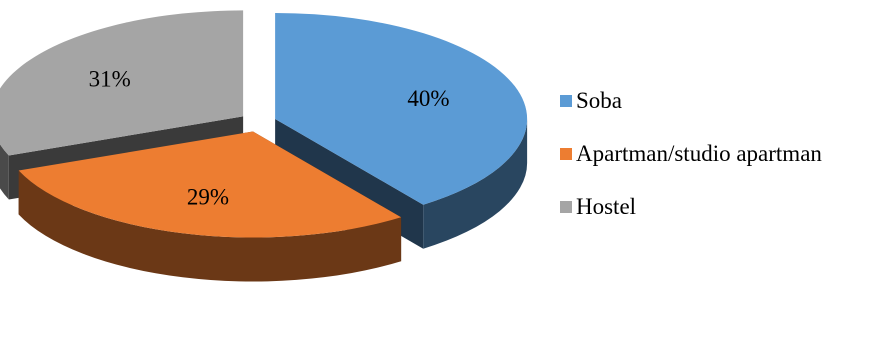 The height and width of the screenshot is (341, 874). Describe the element at coordinates (691, 101) in the screenshot. I see `legend-item-soba: Soba` at that location.